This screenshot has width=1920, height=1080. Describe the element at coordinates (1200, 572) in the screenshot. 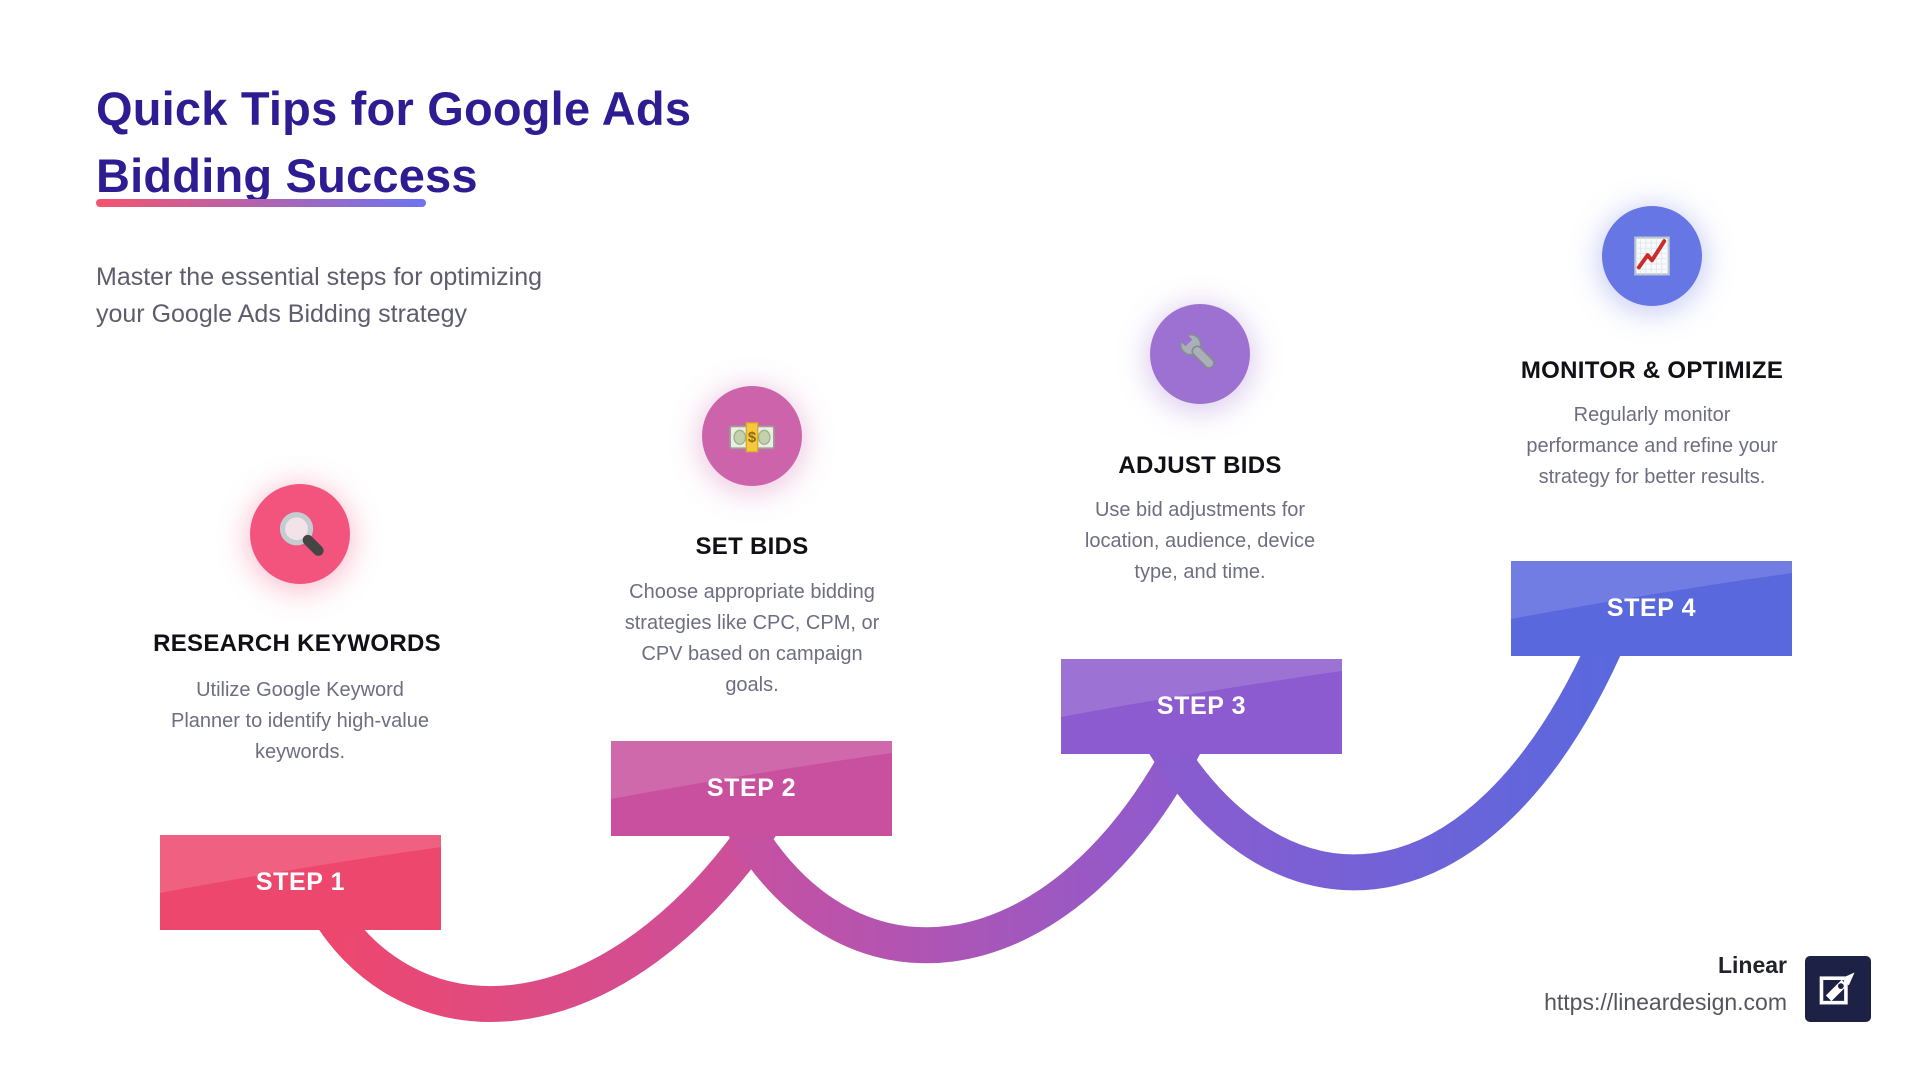

I see `step-3-desc-line: type, and time.` at that location.